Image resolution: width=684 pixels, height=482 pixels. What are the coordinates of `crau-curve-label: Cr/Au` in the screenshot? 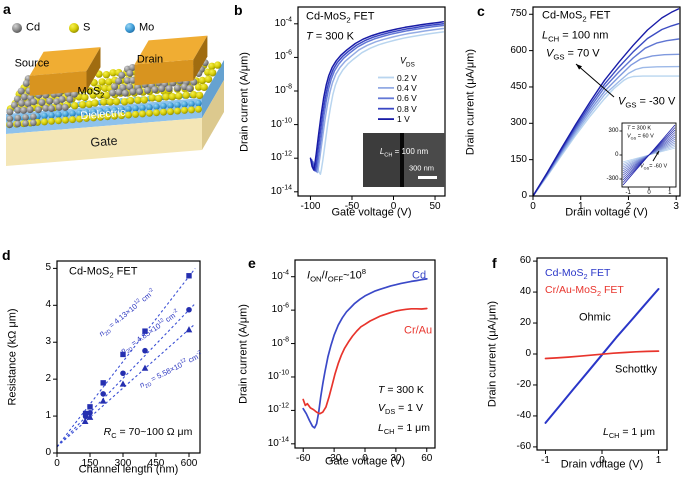 It's located at (418, 330).